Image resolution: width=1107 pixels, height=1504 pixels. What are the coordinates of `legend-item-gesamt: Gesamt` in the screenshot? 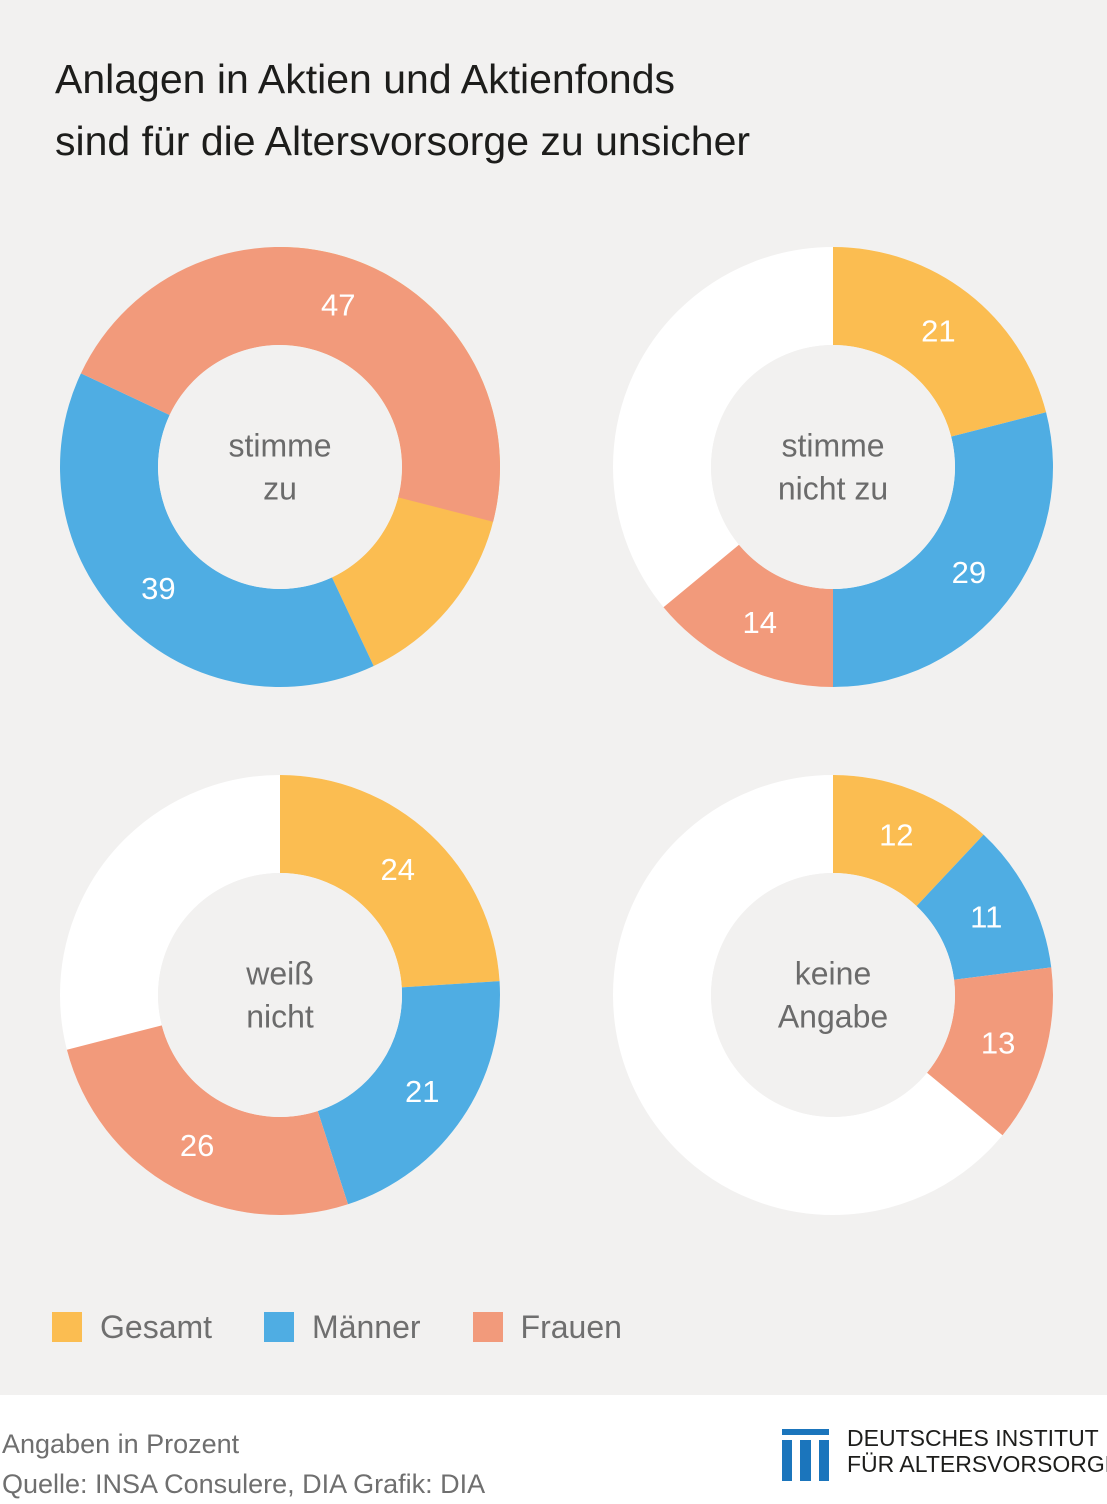 It's located at (132, 1327).